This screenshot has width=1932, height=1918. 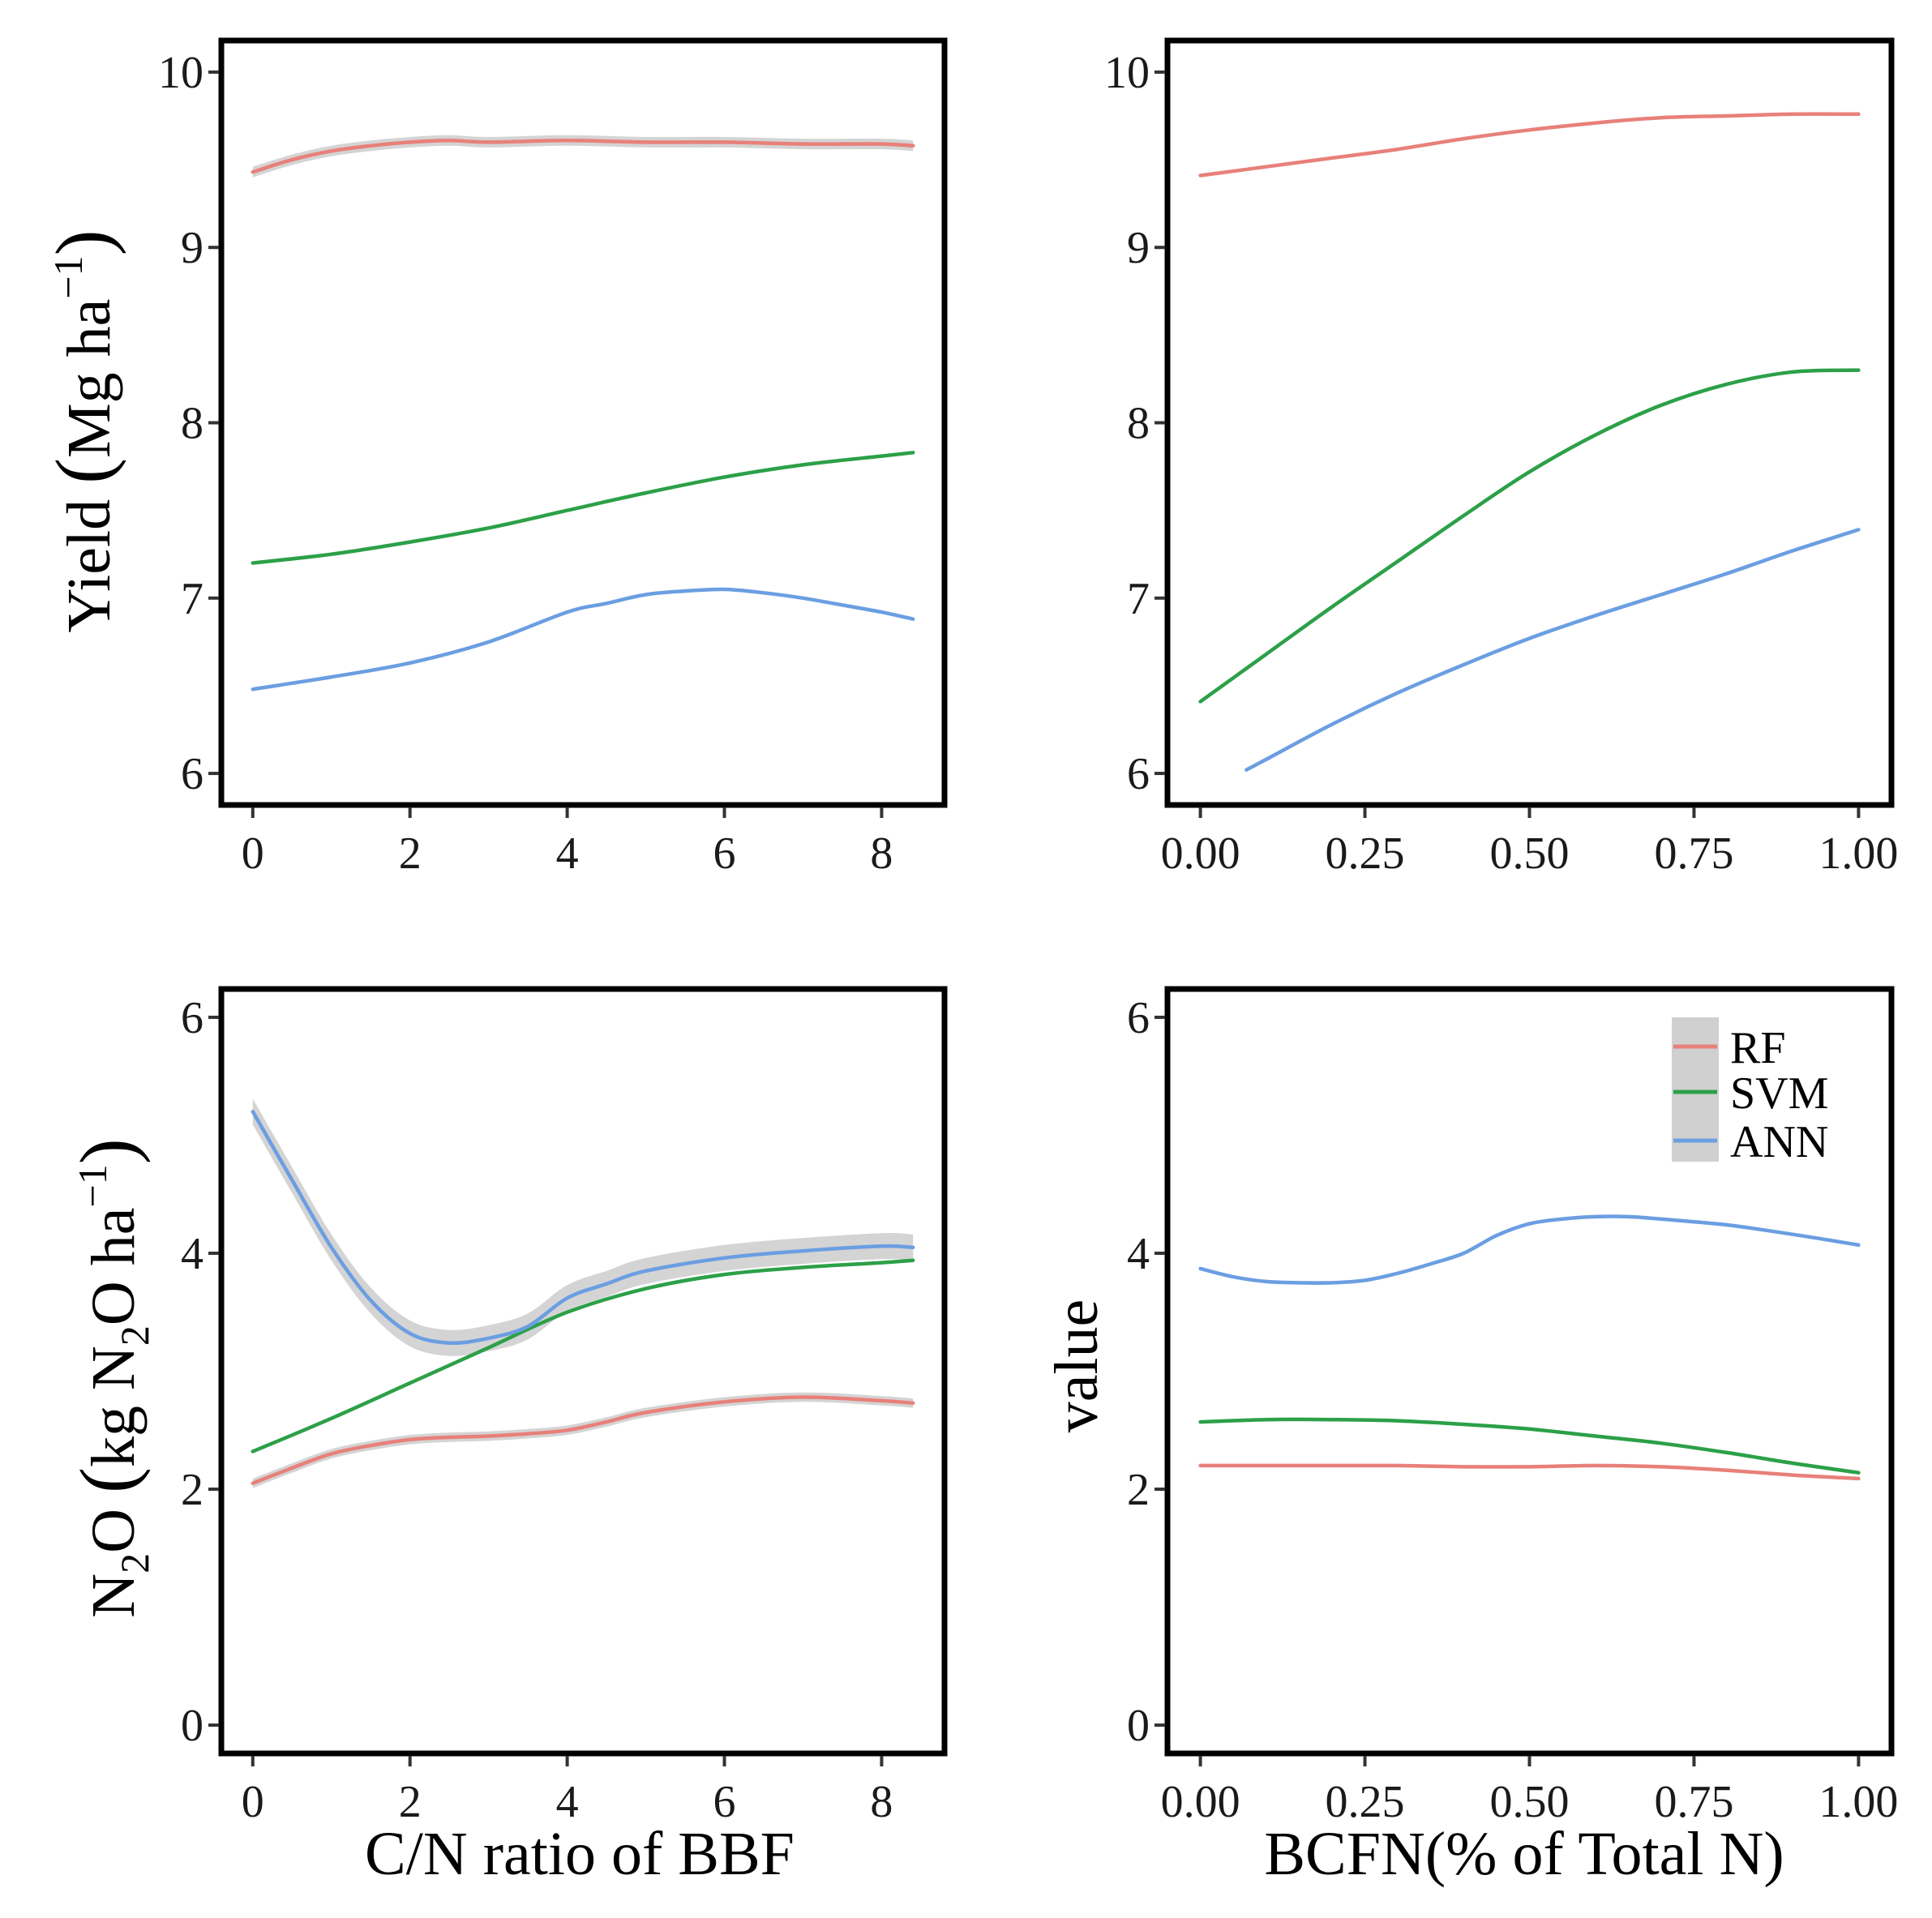 I want to click on xlabel-left: C/N ratio of BBF, so click(x=580, y=1854).